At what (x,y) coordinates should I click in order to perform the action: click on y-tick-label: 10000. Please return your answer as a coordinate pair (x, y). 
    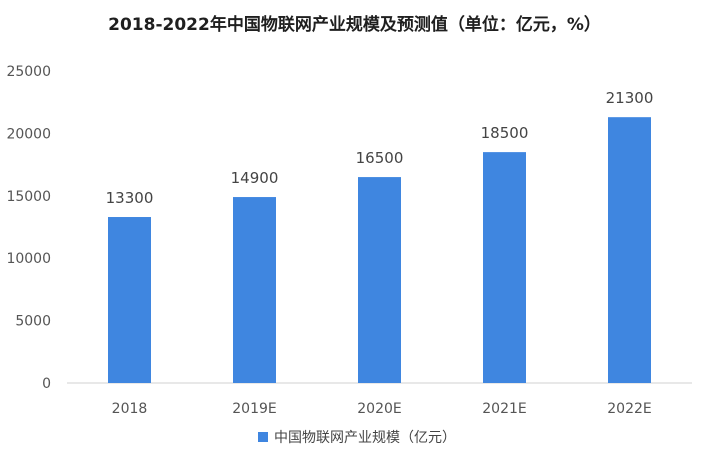
    Looking at the image, I should click on (28, 259).